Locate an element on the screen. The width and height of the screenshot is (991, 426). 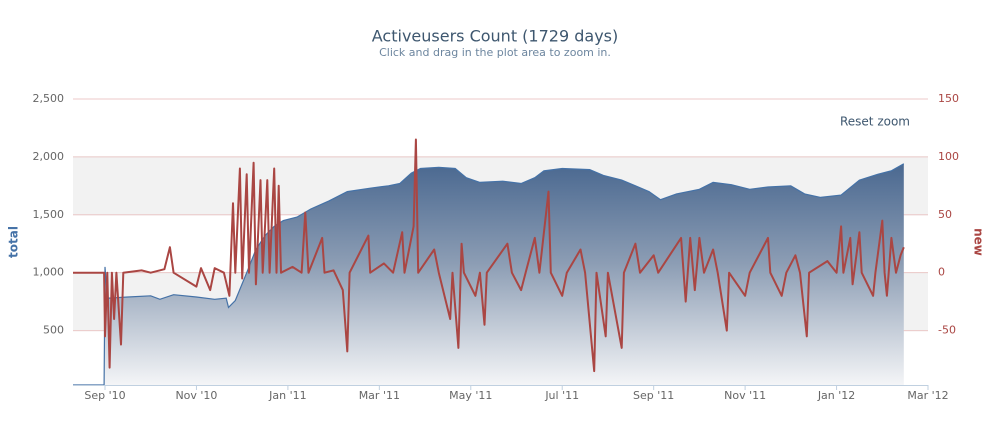
x-tick-label: Nov '11 is located at coordinates (745, 395).